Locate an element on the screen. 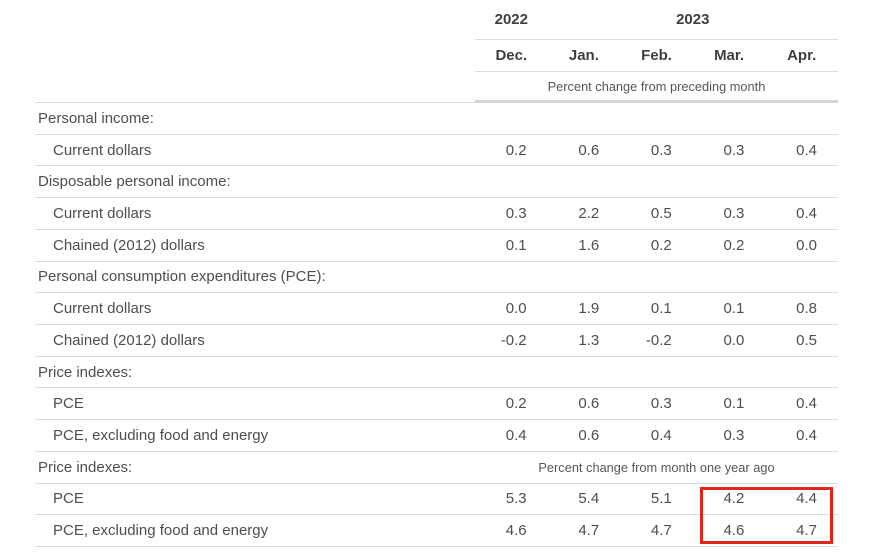 This screenshot has height=560, width=885. value-cell: 1.3 is located at coordinates (584, 341).